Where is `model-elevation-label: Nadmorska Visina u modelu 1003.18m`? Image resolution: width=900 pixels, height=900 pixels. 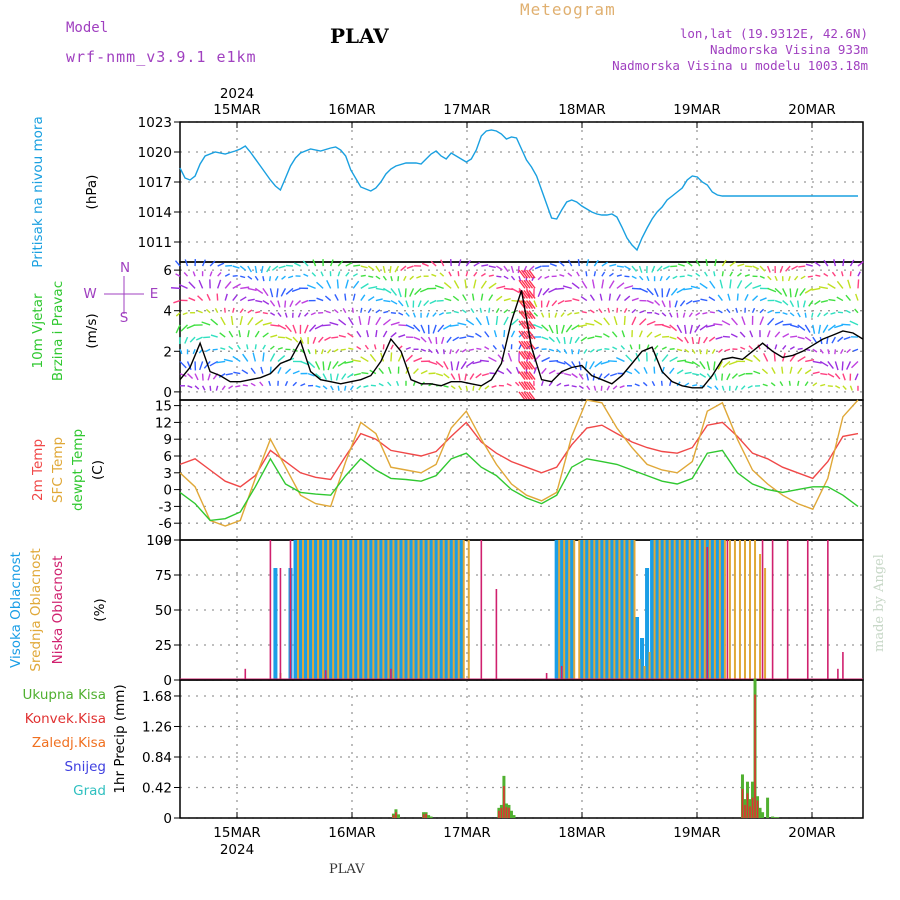 model-elevation-label: Nadmorska Visina u modelu 1003.18m is located at coordinates (740, 65).